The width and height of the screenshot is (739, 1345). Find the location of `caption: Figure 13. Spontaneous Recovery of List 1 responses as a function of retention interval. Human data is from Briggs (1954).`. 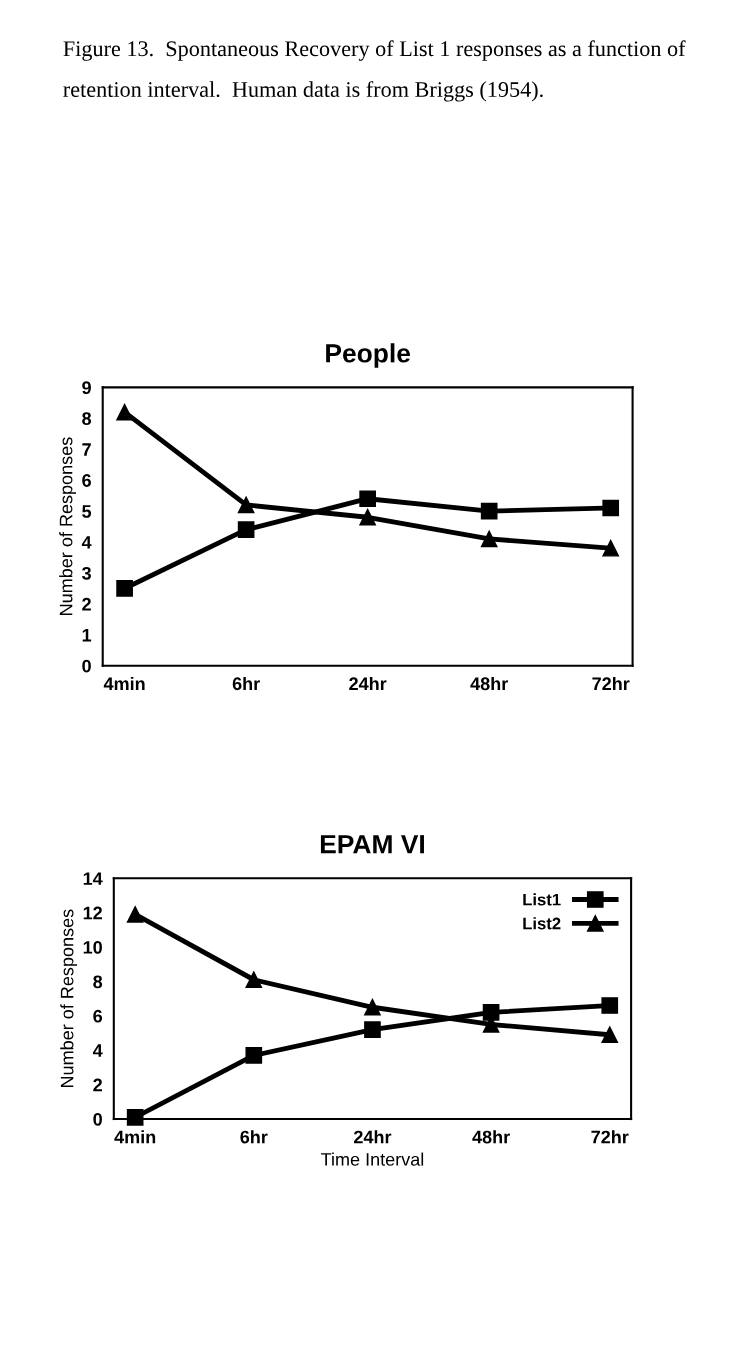

caption: Figure 13. Spontaneous Recovery of List 1 responses as a function of retention interval. Human data is from Briggs (1954). is located at coordinates (374, 71).